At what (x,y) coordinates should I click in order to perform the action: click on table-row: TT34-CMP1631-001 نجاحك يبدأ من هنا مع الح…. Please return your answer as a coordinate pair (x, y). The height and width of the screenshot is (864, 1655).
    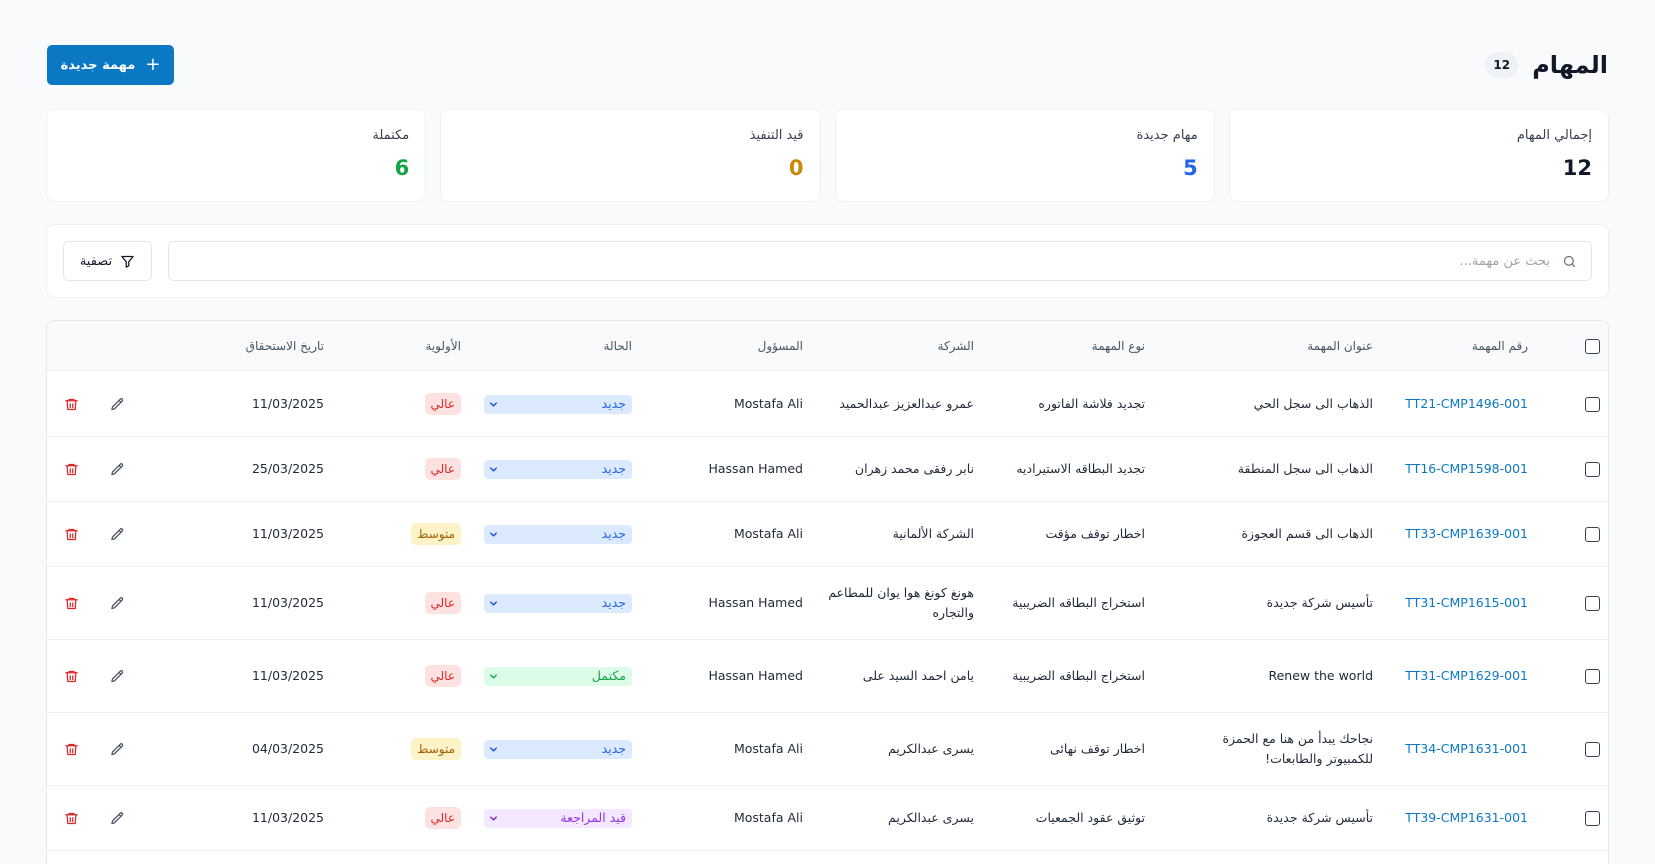
    Looking at the image, I should click on (827, 749).